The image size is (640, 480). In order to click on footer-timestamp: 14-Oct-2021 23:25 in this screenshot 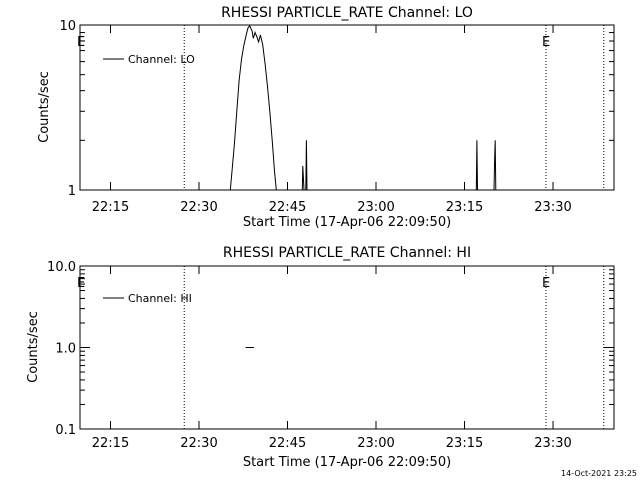, I will do `click(599, 473)`.